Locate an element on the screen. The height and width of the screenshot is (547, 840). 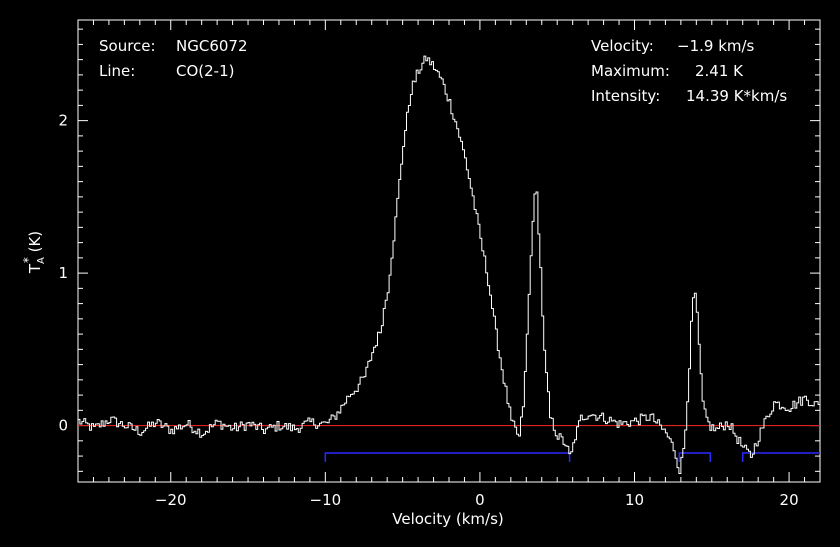
maximum-value: 2.41 K is located at coordinates (719, 71).